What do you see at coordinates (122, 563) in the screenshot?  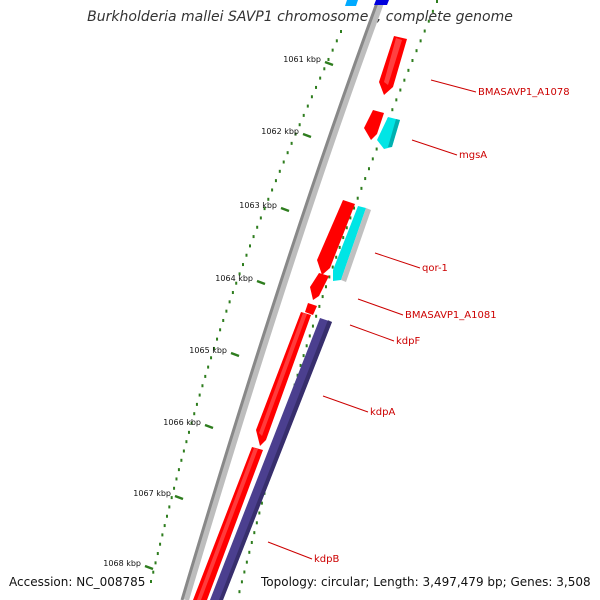 I see `tick-label: 1068 kbp` at bounding box center [122, 563].